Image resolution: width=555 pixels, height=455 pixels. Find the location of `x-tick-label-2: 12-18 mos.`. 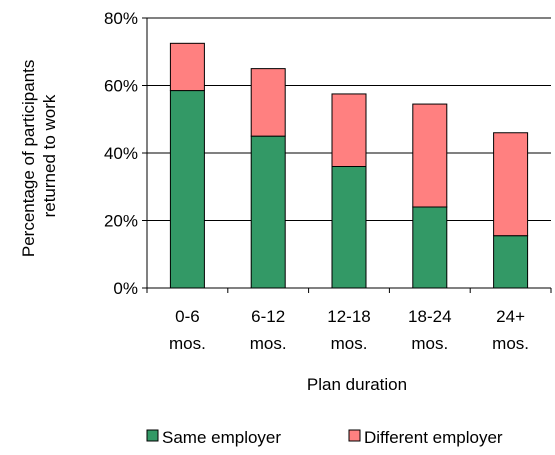

x-tick-label-2: 12-18 mos. is located at coordinates (348, 330).